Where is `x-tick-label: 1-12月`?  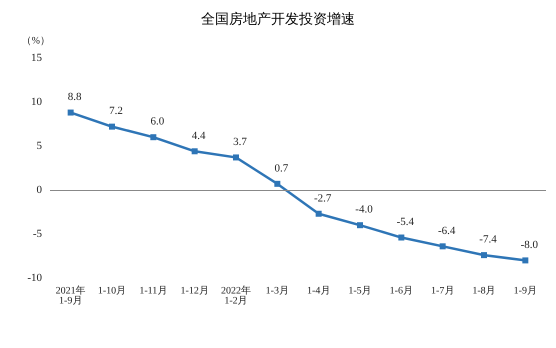 x-tick-label: 1-12月 is located at coordinates (194, 291).